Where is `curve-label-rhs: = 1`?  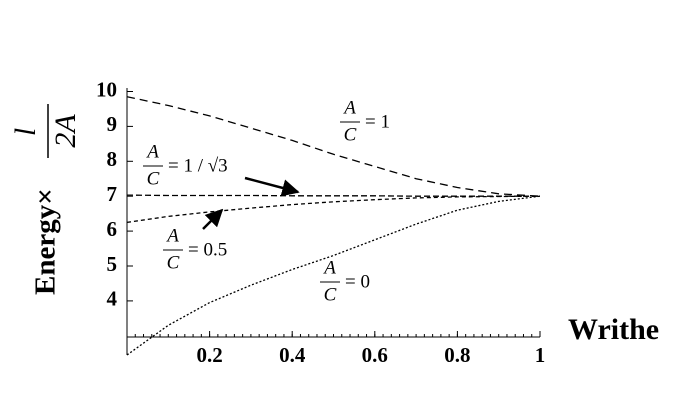
curve-label-rhs: = 1 is located at coordinates (377, 121).